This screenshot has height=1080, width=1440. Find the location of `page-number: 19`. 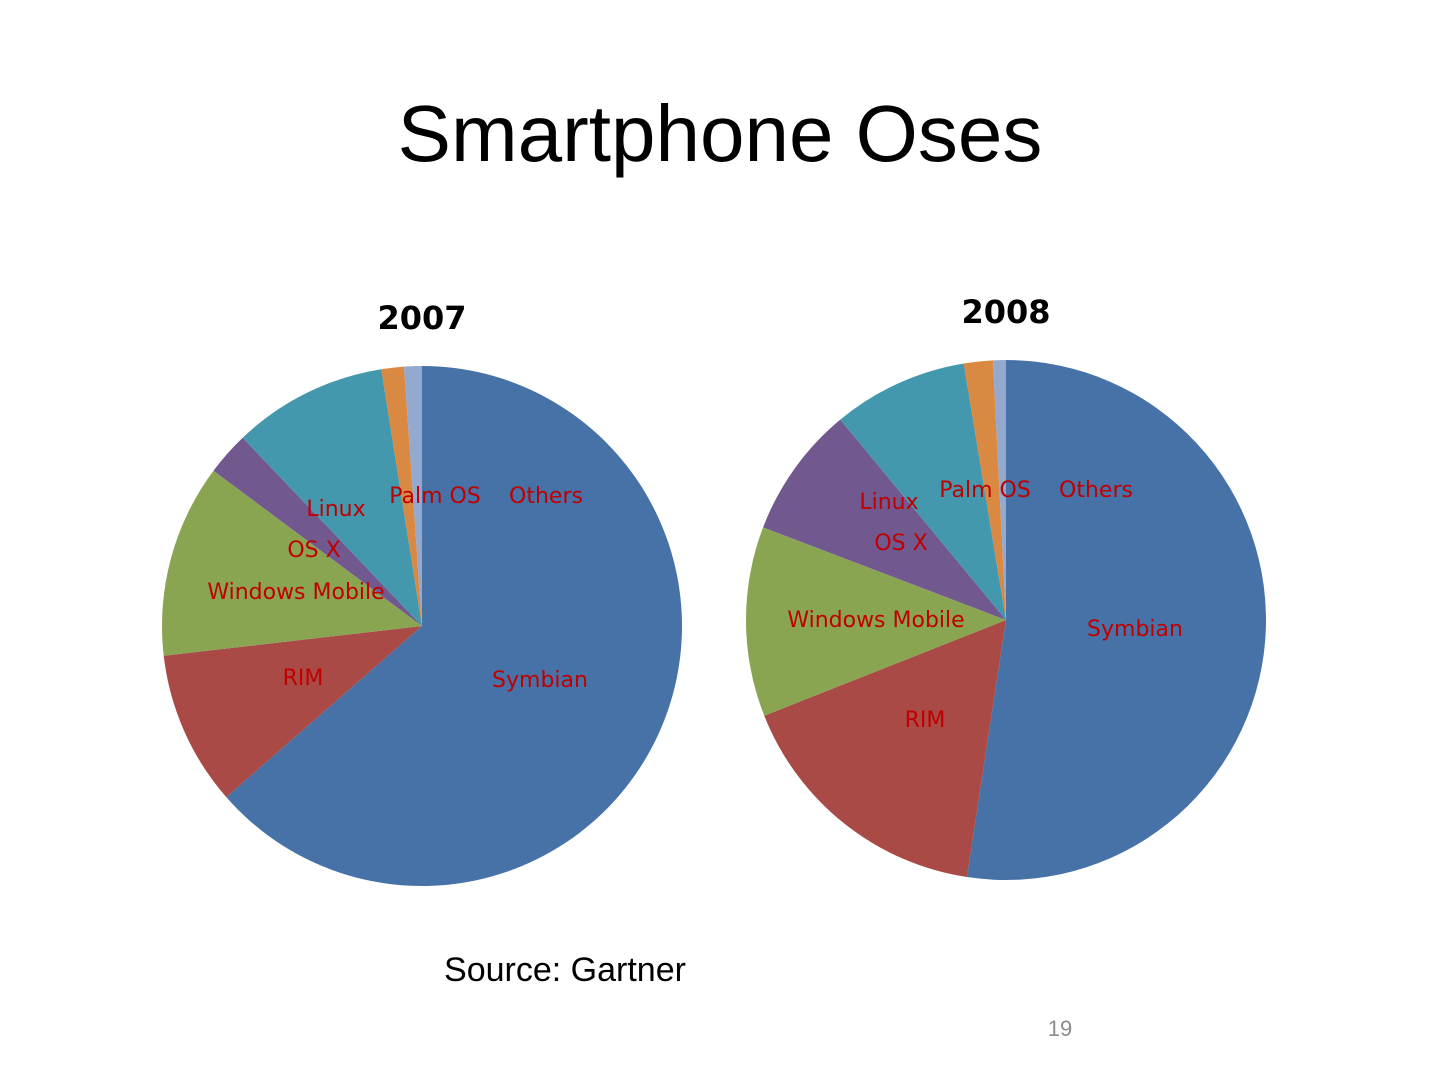

page-number: 19 is located at coordinates (1060, 1028).